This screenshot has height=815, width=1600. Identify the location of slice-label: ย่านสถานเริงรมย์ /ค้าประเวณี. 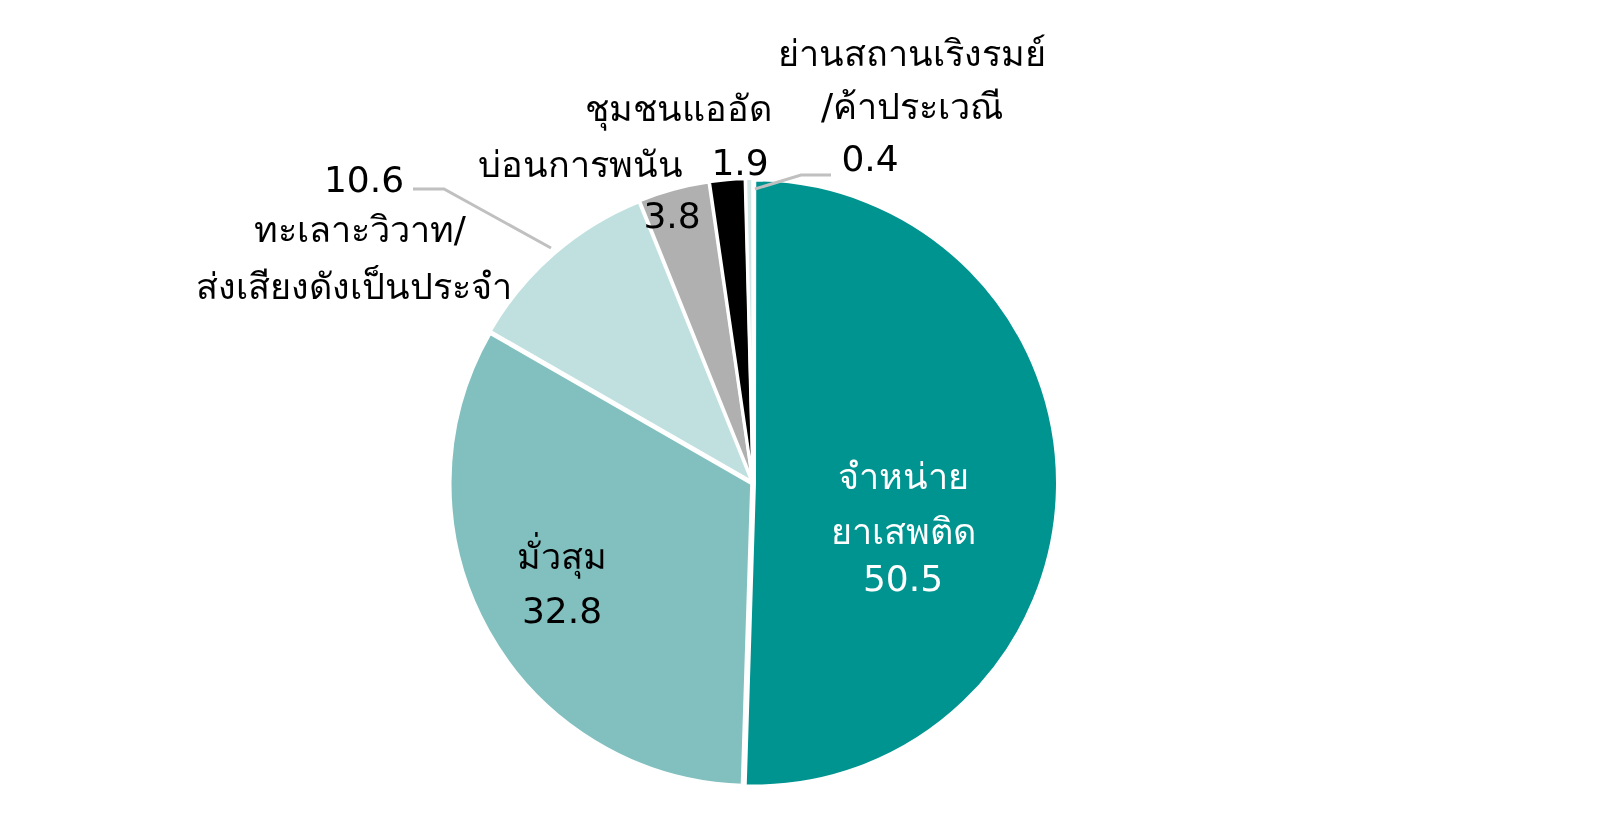
(912, 80).